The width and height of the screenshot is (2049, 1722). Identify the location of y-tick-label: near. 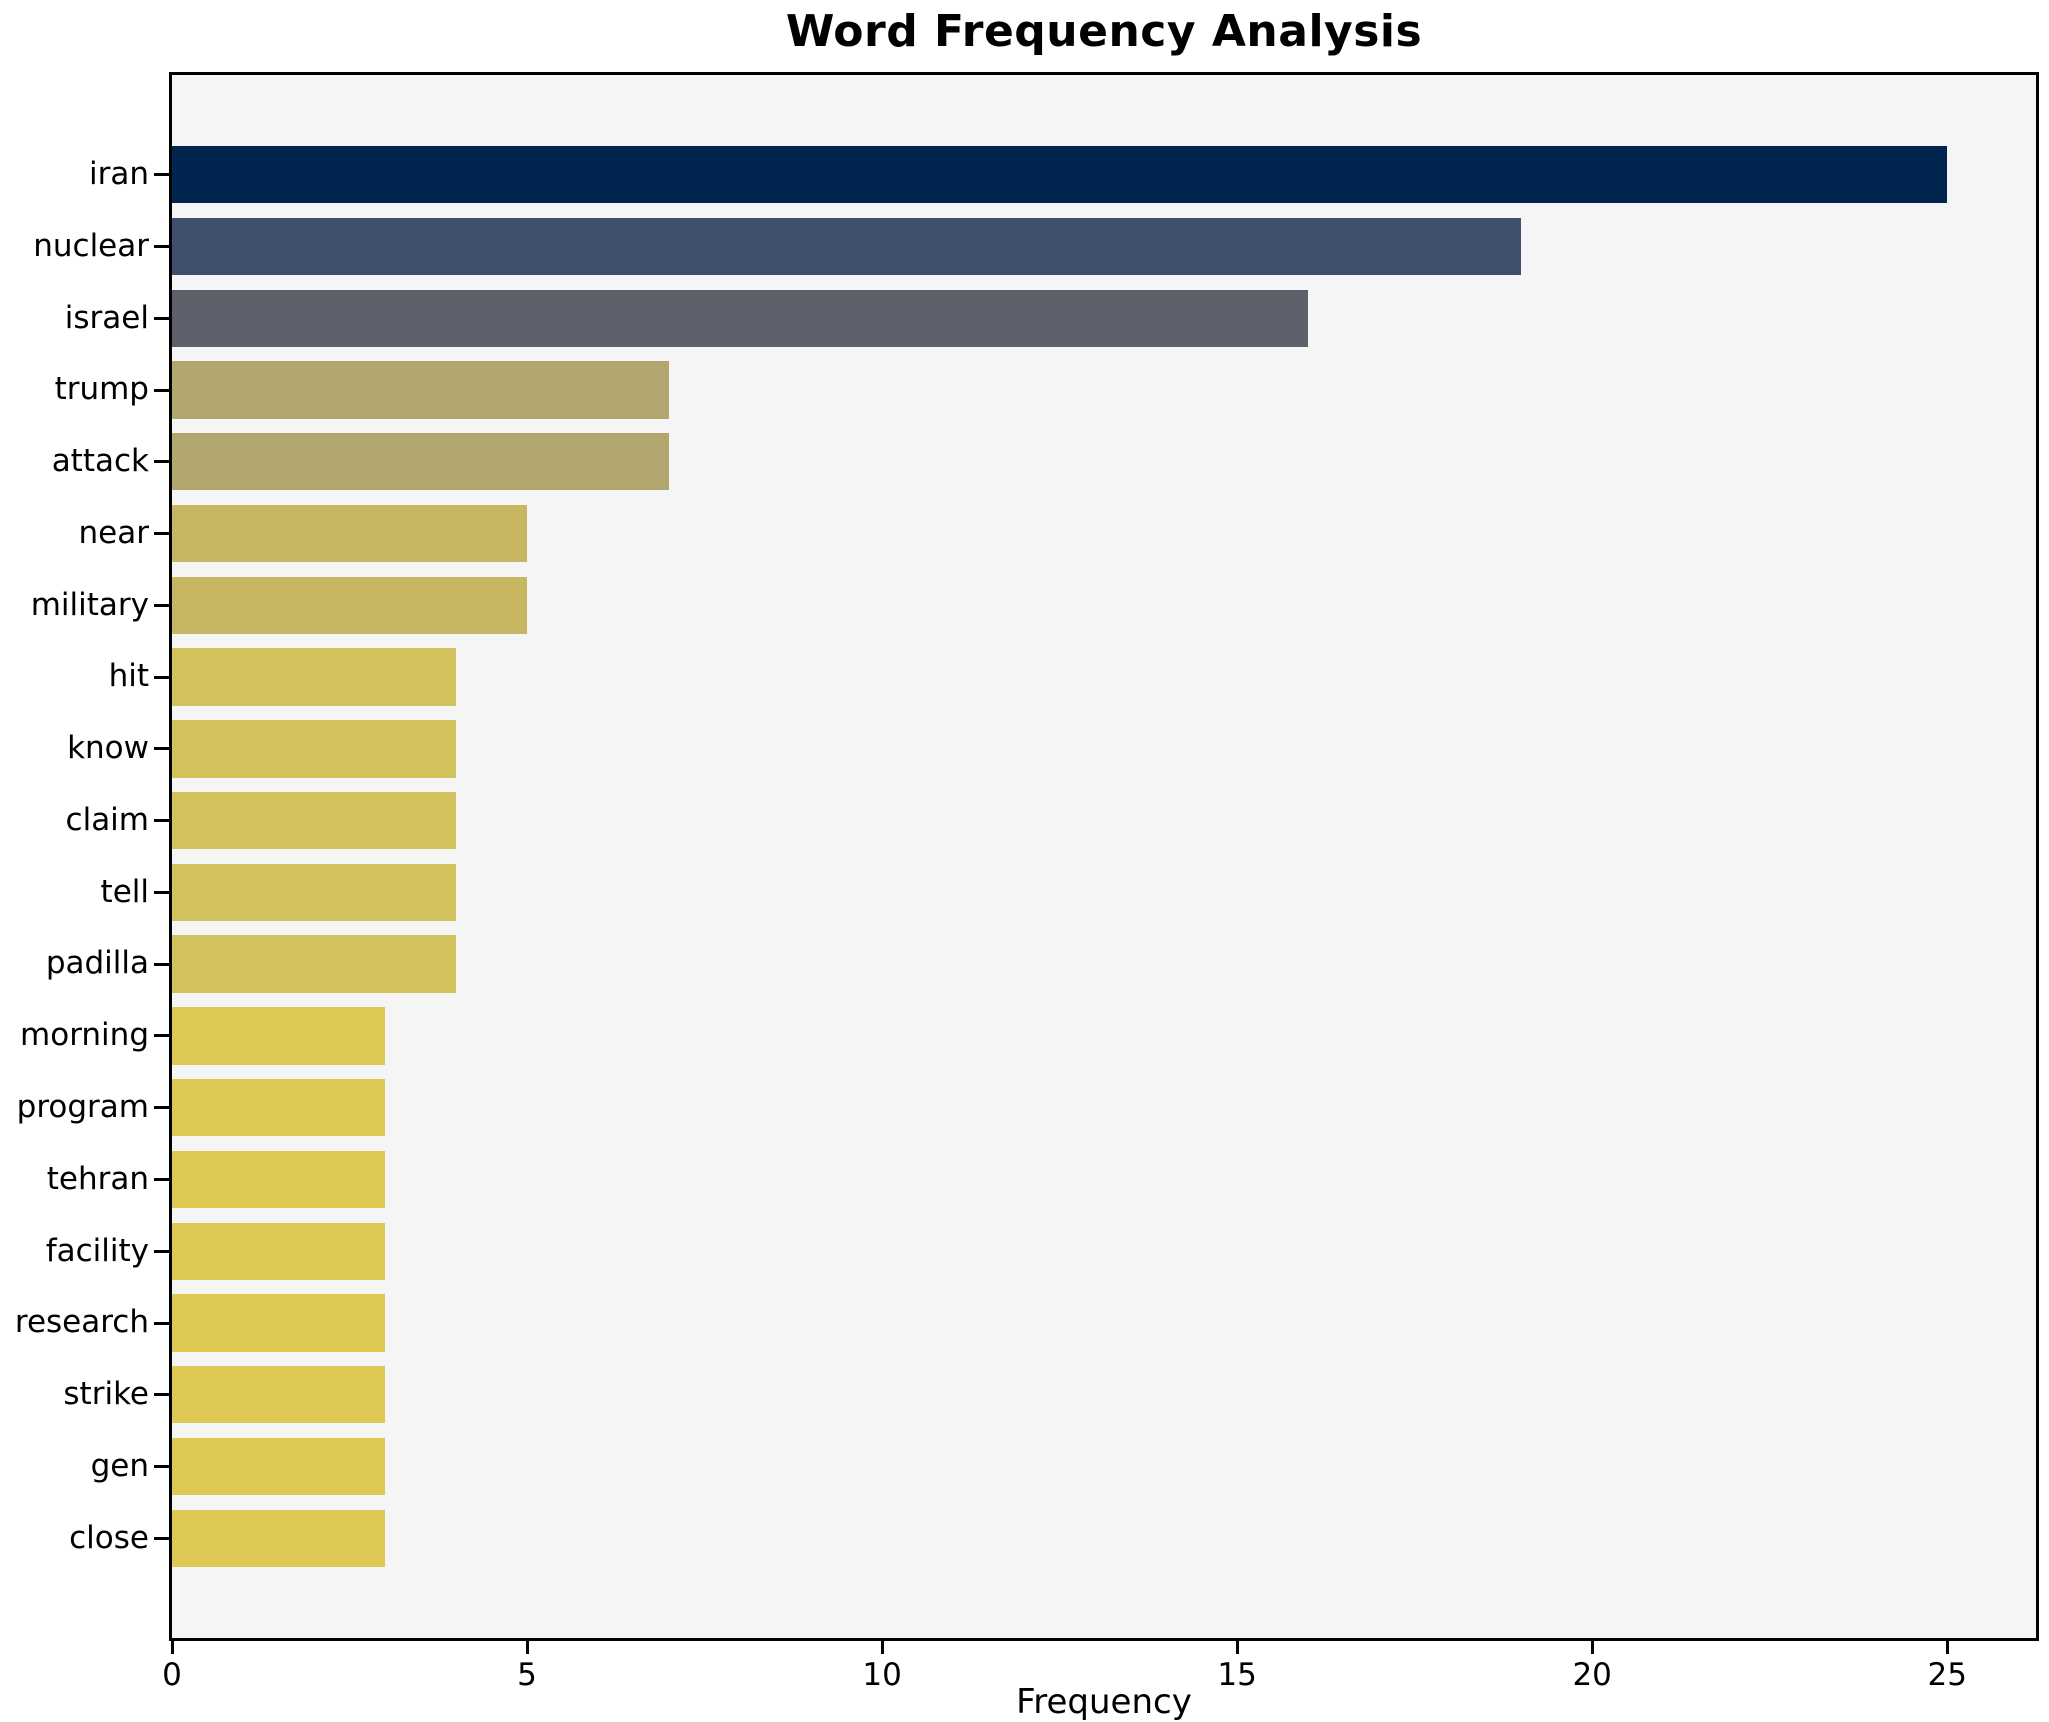
(113, 532).